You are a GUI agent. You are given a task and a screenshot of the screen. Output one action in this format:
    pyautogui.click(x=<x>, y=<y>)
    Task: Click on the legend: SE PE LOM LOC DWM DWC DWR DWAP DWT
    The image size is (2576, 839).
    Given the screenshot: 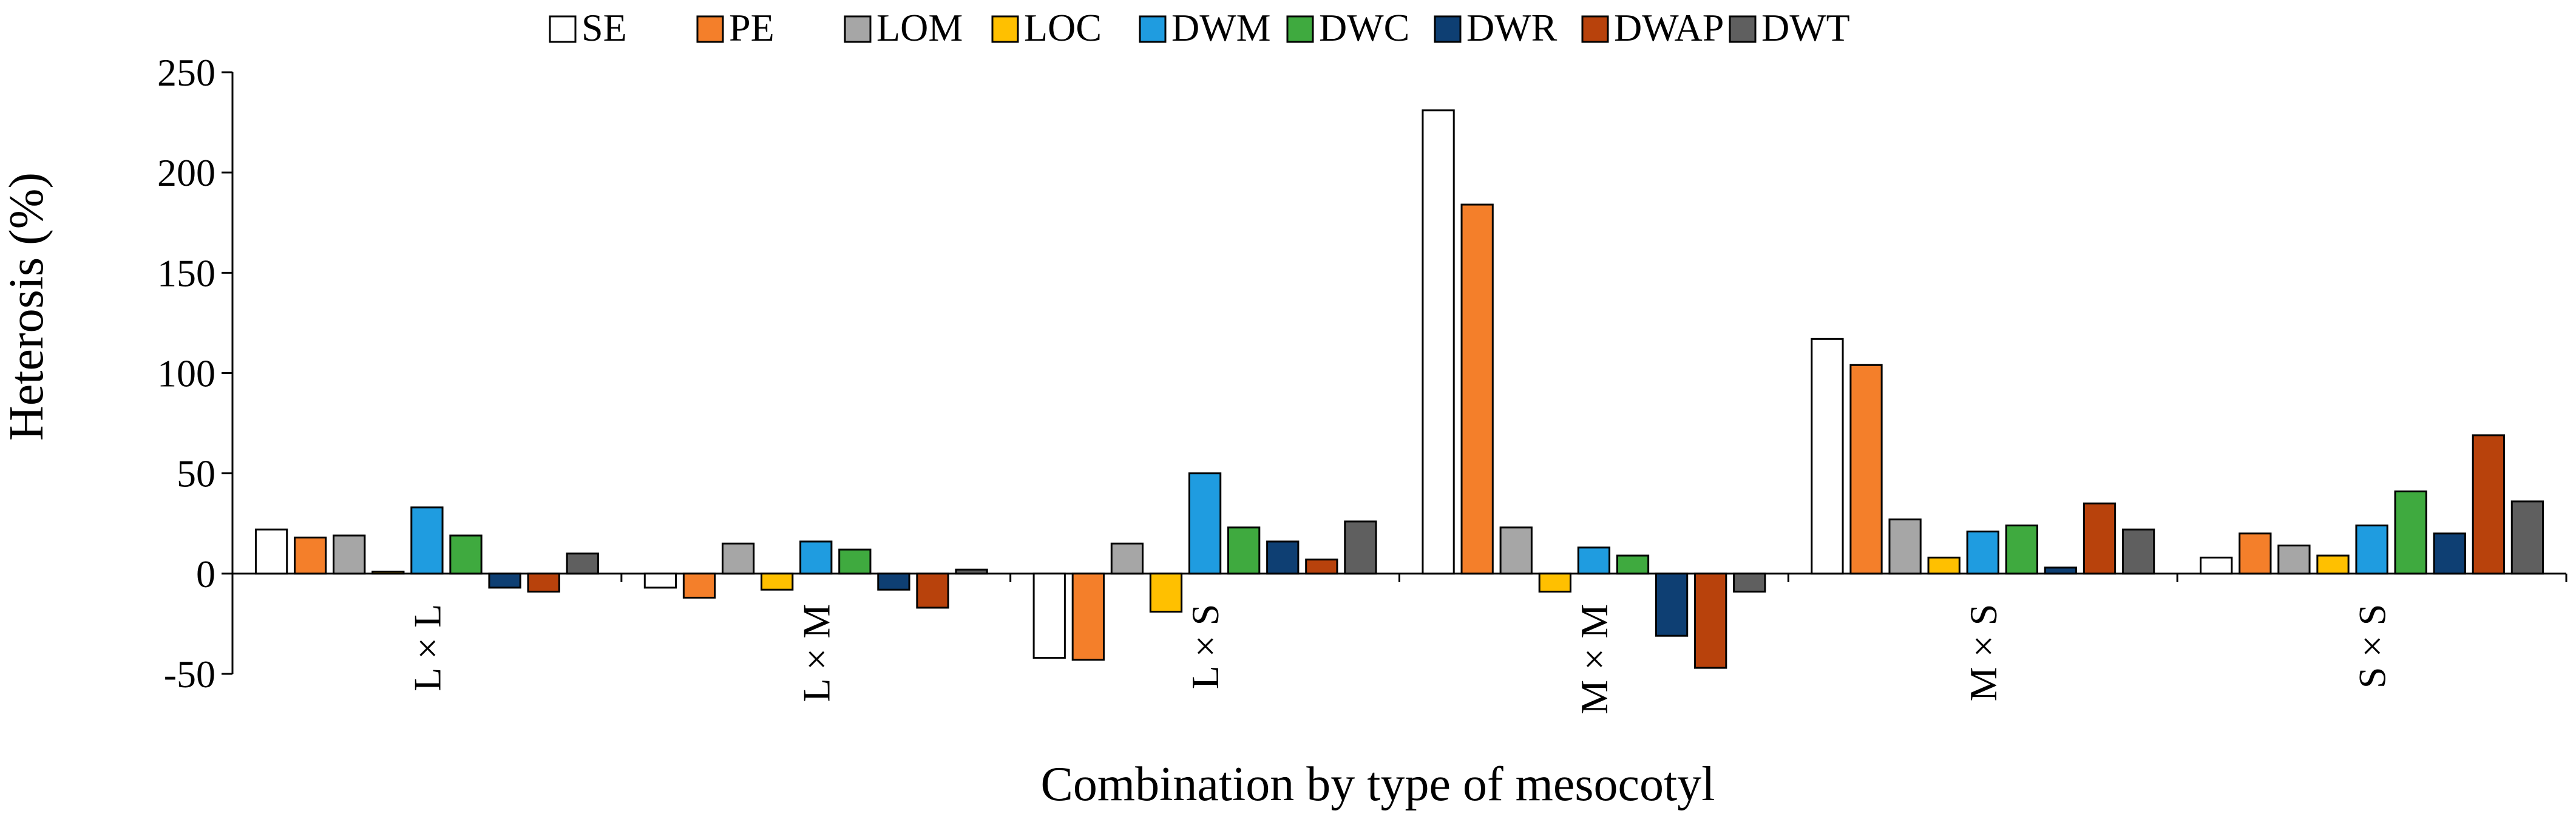 What is the action you would take?
    pyautogui.click(x=1199, y=27)
    